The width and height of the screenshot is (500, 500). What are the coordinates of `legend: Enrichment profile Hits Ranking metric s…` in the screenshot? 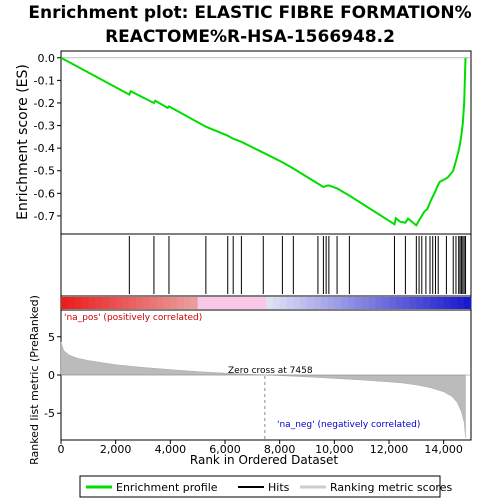 It's located at (265, 486).